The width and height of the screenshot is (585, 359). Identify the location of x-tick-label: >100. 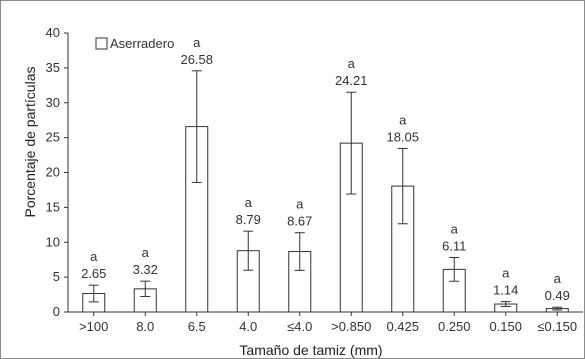
(93, 326).